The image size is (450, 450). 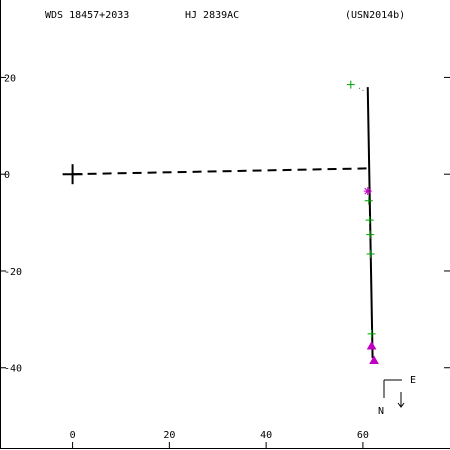 I want to click on y-tick-label: -20, so click(x=13, y=272).